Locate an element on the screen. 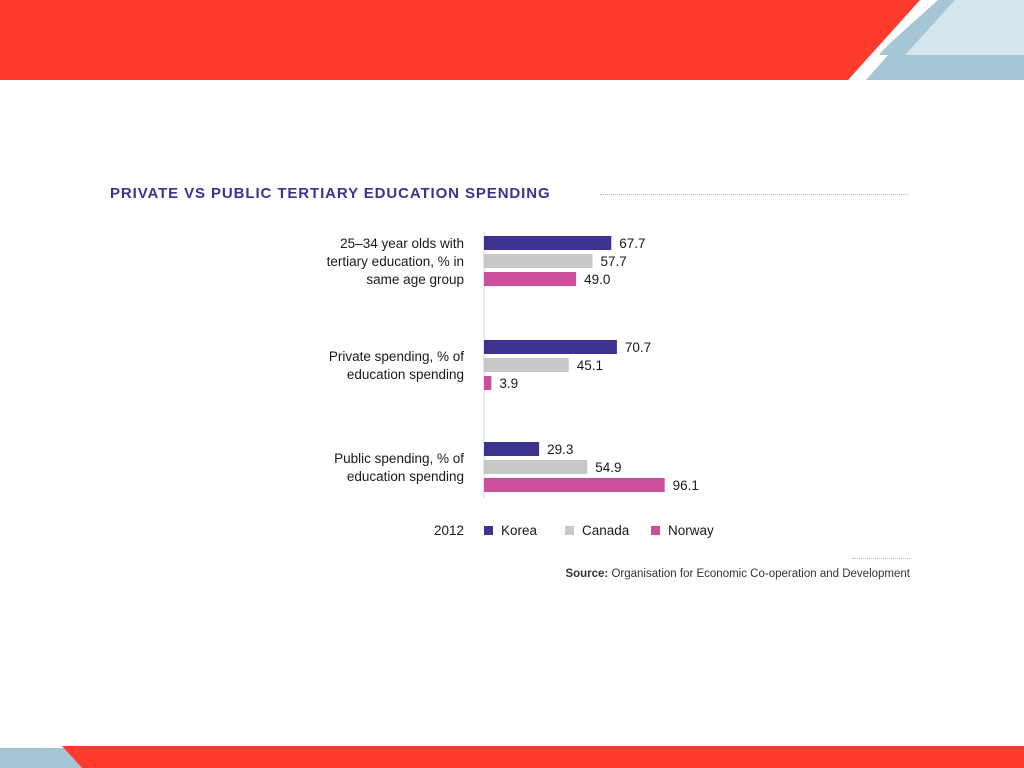 Image resolution: width=1024 pixels, height=768 pixels. source-dotted-rule is located at coordinates (881, 558).